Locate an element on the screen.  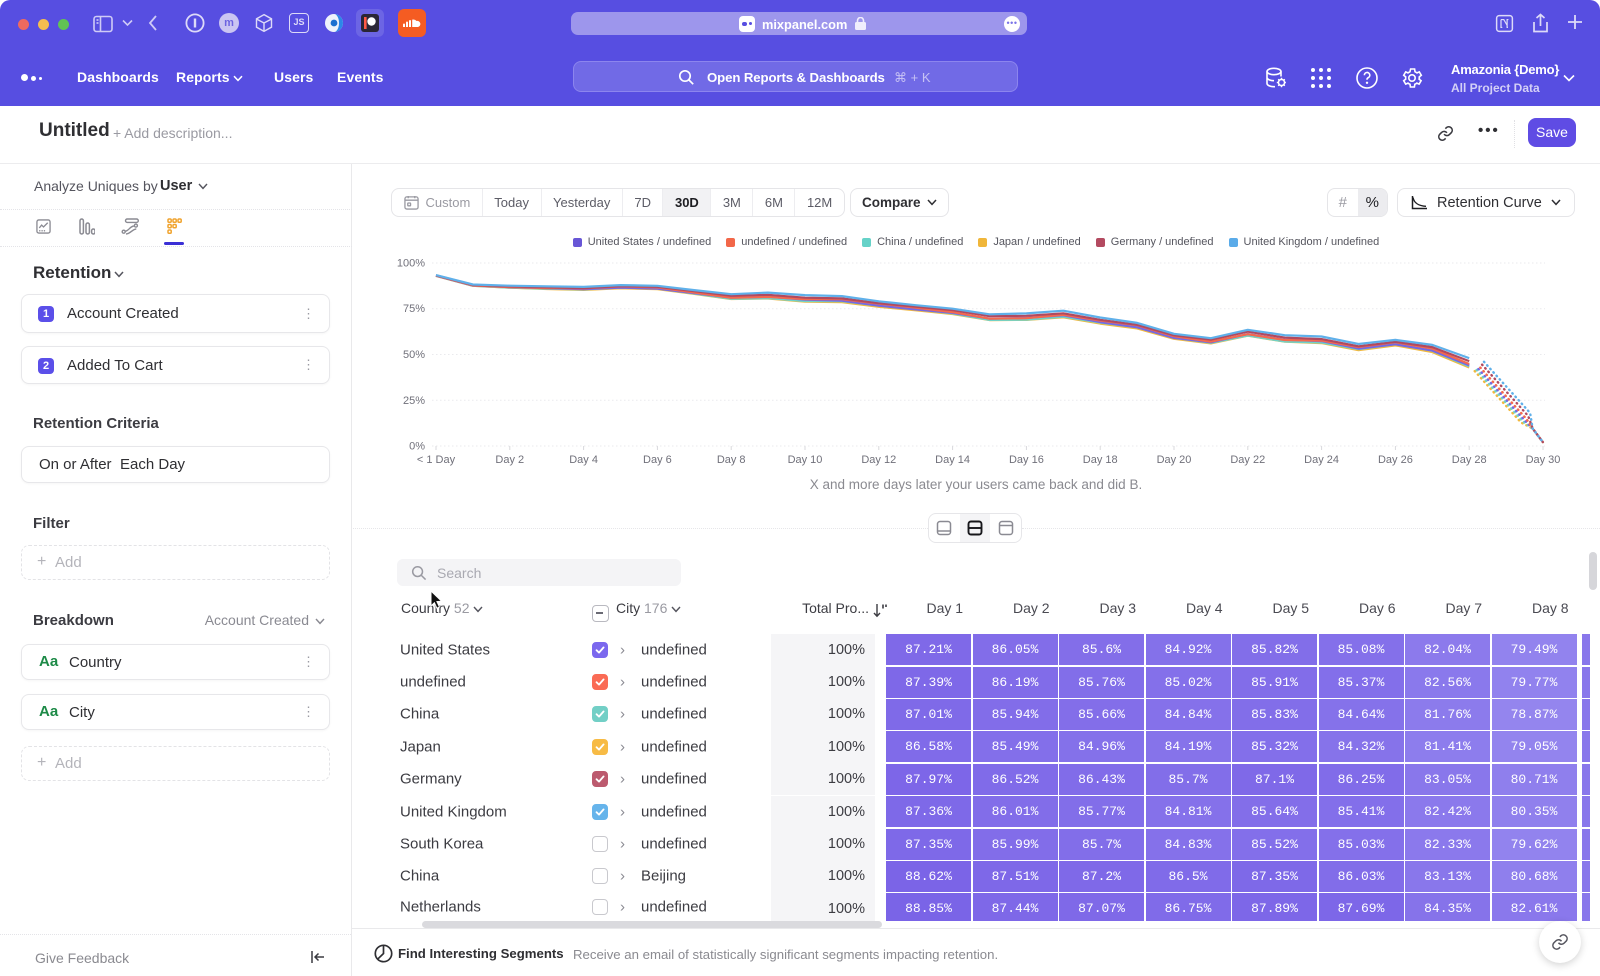
svg-text: Day 8 is located at coordinates (731, 460).